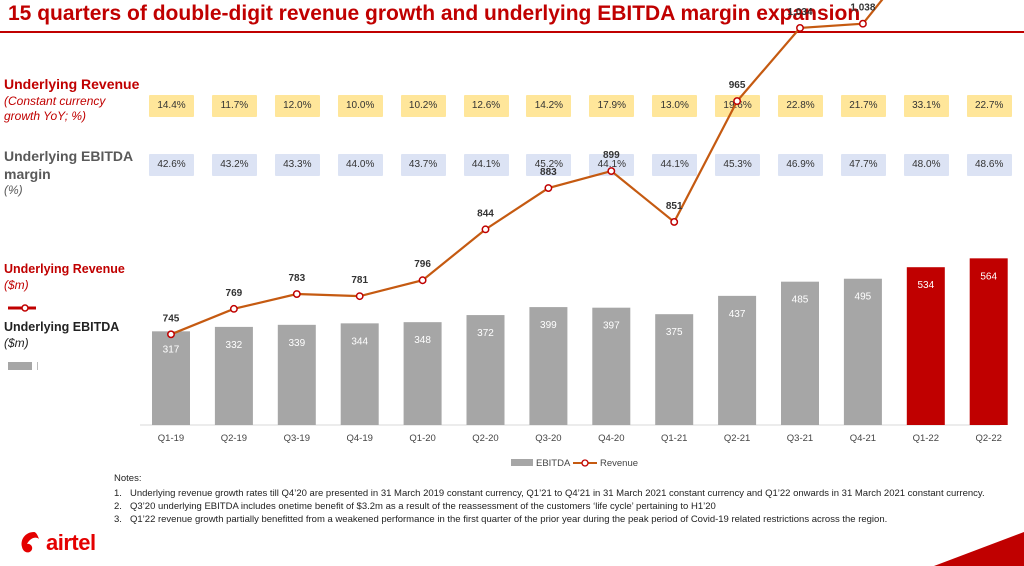 Image resolution: width=1024 pixels, height=566 pixels. What do you see at coordinates (925, 285) in the screenshot?
I see `ebitda-bar-label: 534` at bounding box center [925, 285].